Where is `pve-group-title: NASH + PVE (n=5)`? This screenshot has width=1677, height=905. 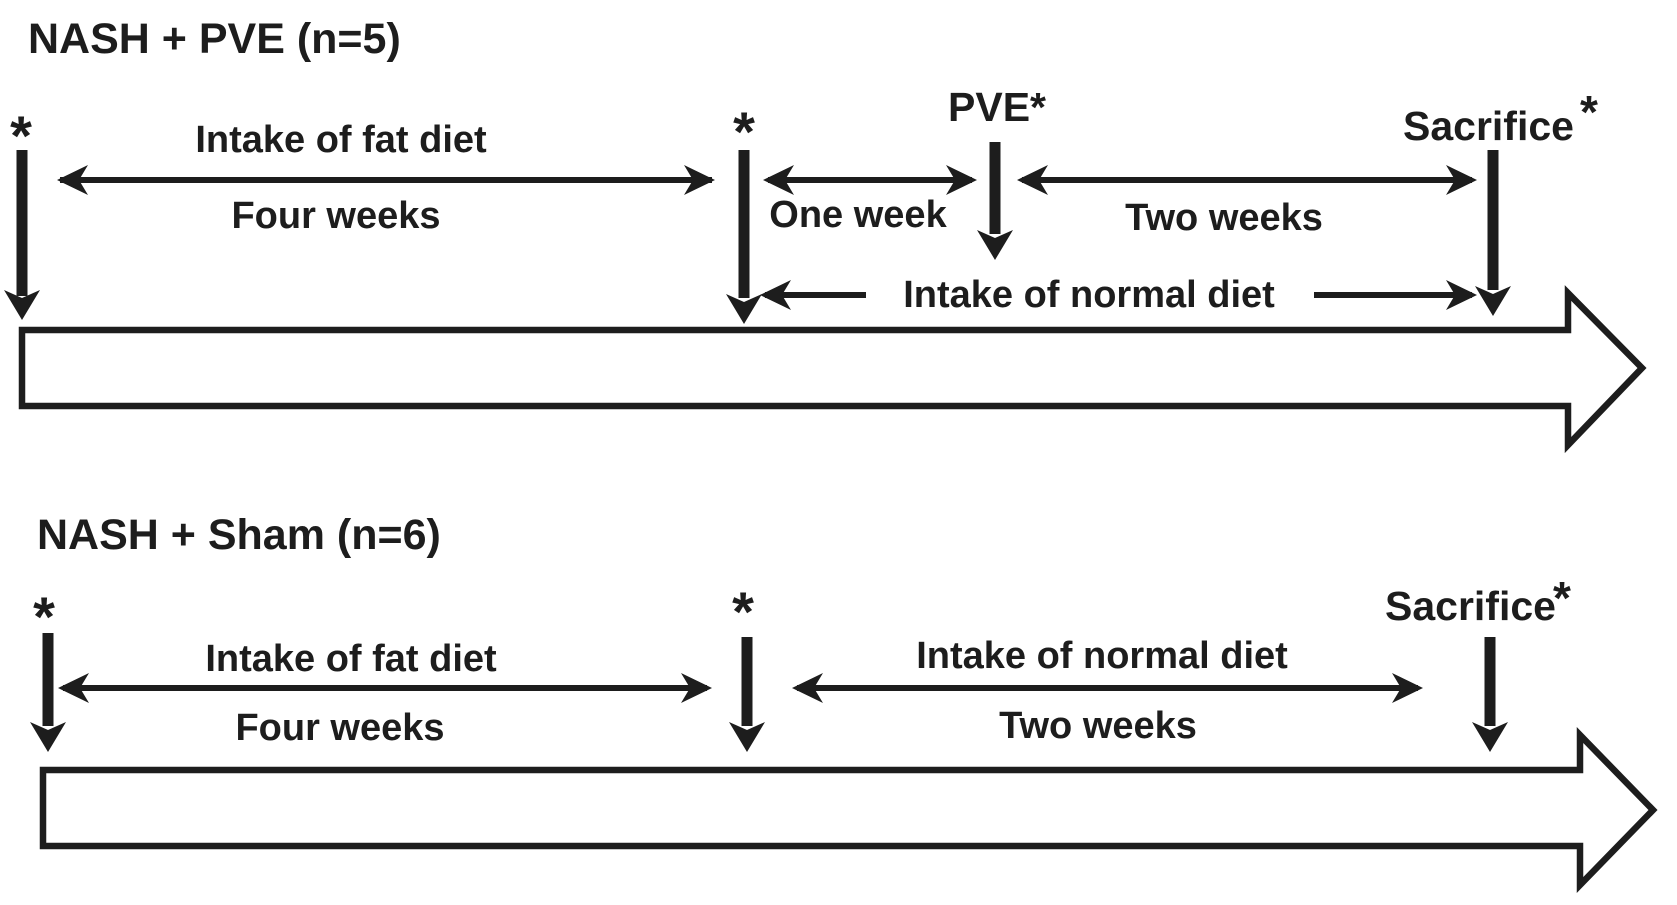
pve-group-title: NASH + PVE (n=5) is located at coordinates (214, 39).